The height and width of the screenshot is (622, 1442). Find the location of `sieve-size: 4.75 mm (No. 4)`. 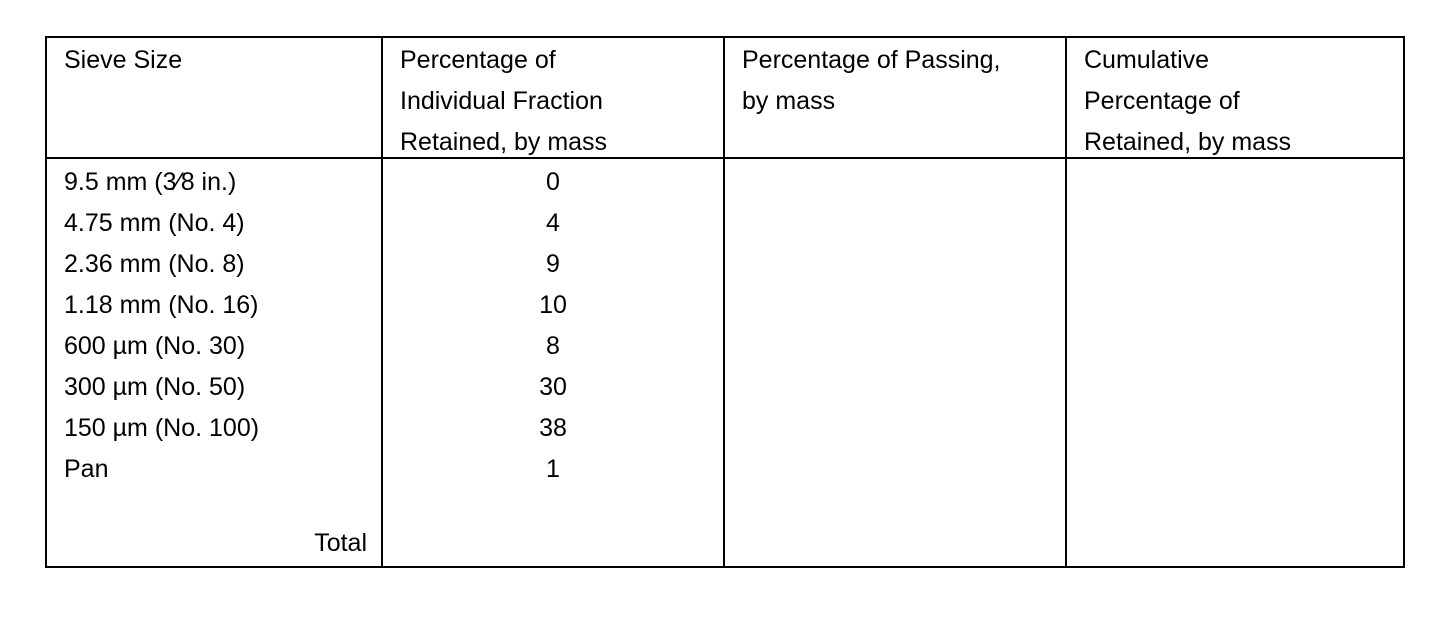

sieve-size: 4.75 mm (No. 4) is located at coordinates (154, 223).